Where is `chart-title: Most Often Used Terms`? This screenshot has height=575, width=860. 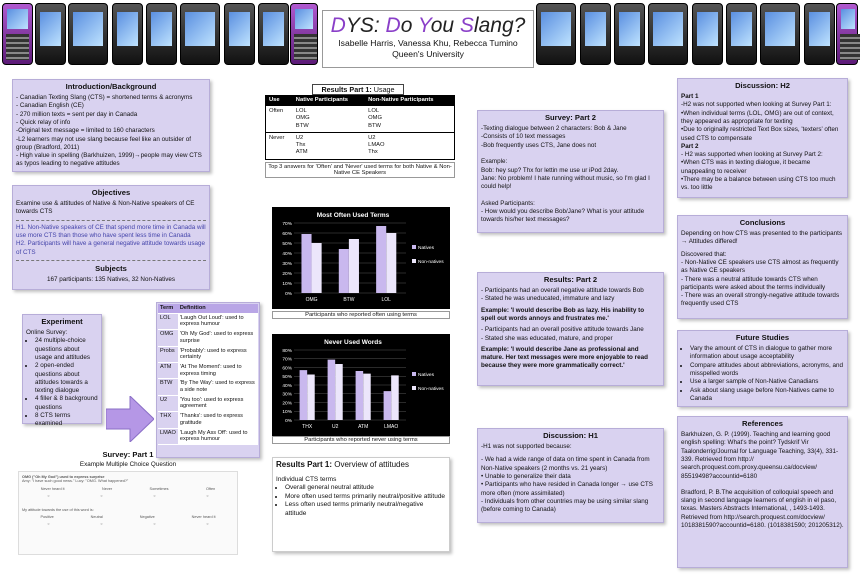
chart-title: Most Often Used Terms is located at coordinates (353, 215).